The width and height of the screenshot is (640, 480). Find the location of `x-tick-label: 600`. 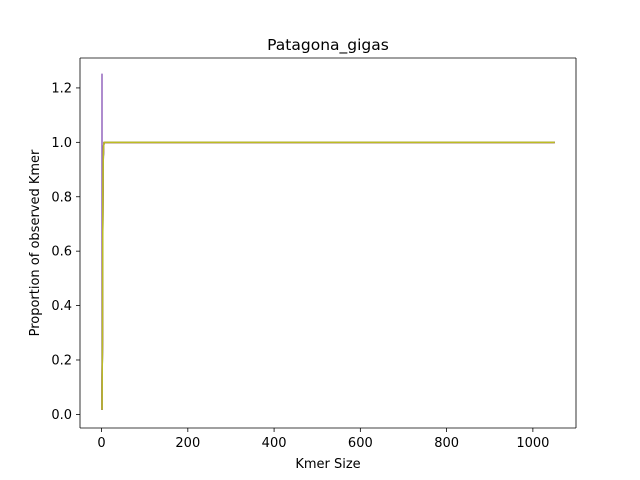

x-tick-label: 600 is located at coordinates (360, 443).